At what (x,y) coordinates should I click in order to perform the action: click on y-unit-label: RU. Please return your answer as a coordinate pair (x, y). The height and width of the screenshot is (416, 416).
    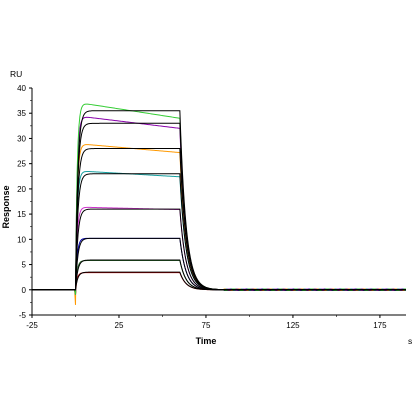
    Looking at the image, I should click on (16, 74).